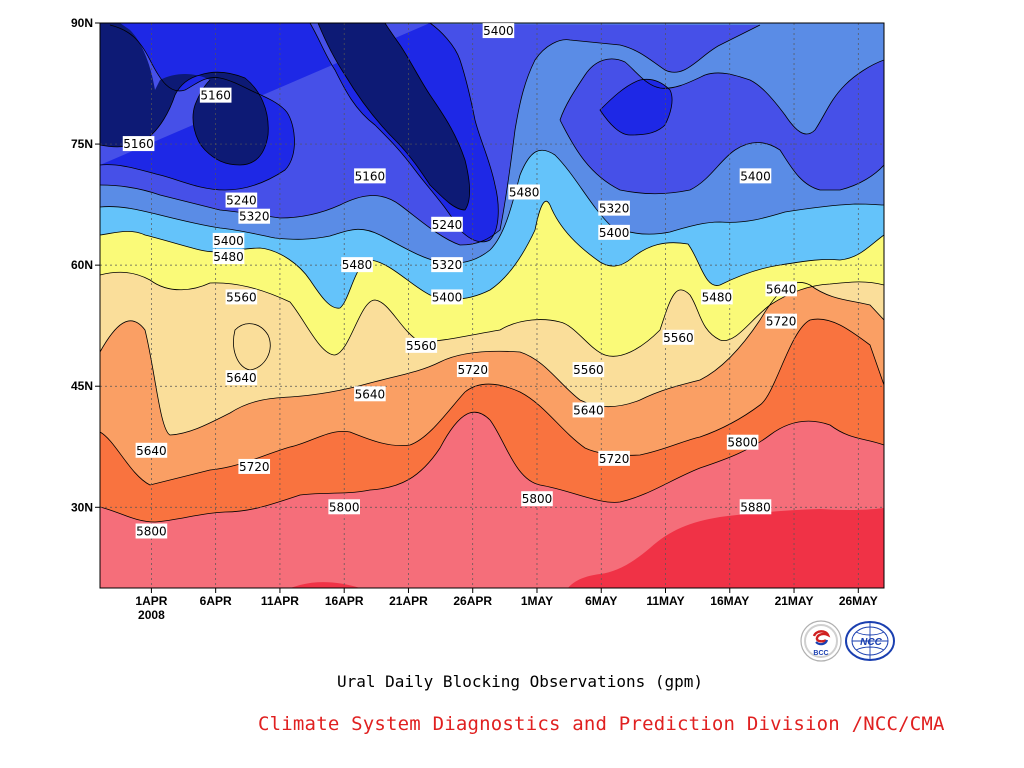 Image resolution: width=1024 pixels, height=768 pixels. What do you see at coordinates (820, 653) in the screenshot?
I see `bcc-logo-text: BCC` at bounding box center [820, 653].